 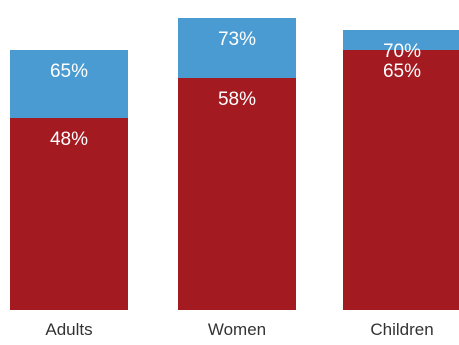 What do you see at coordinates (69, 139) in the screenshot?
I see `value-label-series1-adults: 48%` at bounding box center [69, 139].